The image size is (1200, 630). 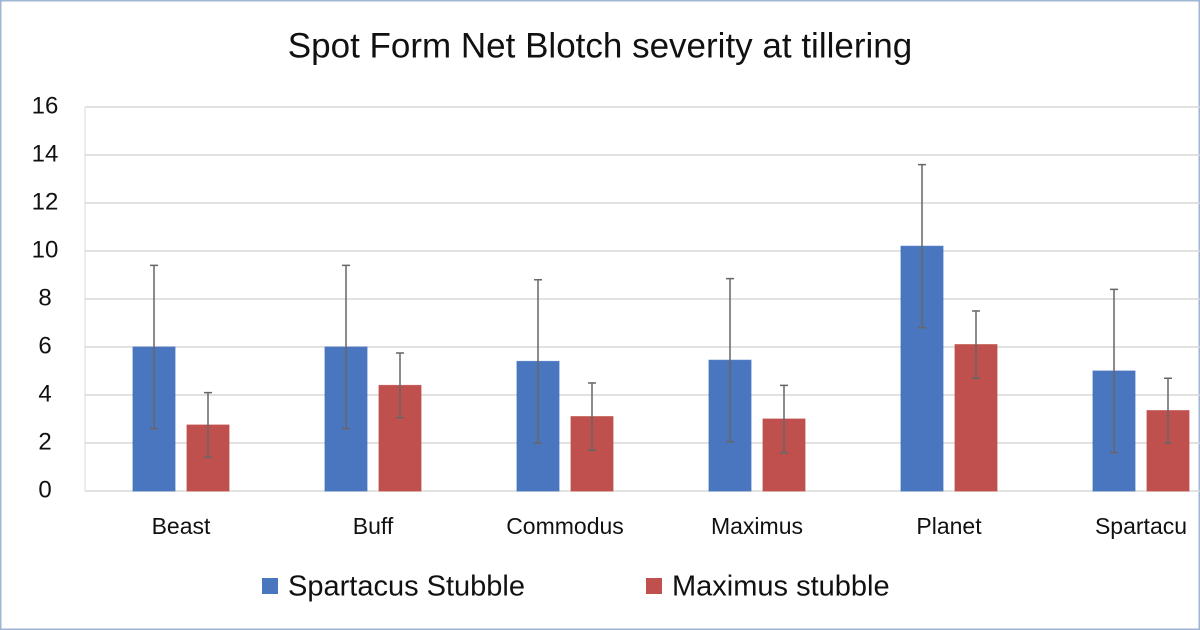 I want to click on y-tick-label: 2, so click(x=44, y=441).